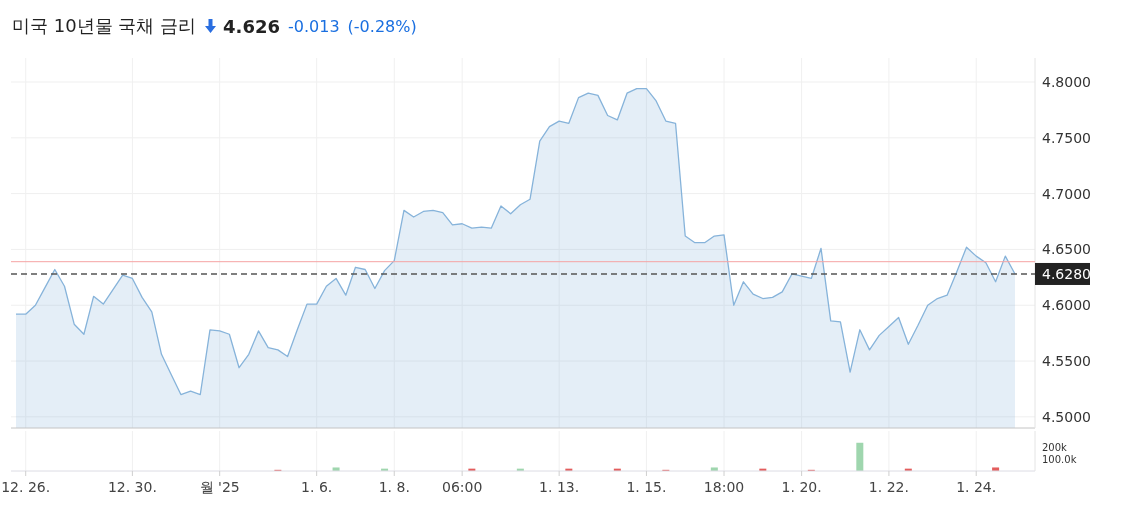  Describe the element at coordinates (314, 26) in the screenshot. I see `text: -0.013` at that location.